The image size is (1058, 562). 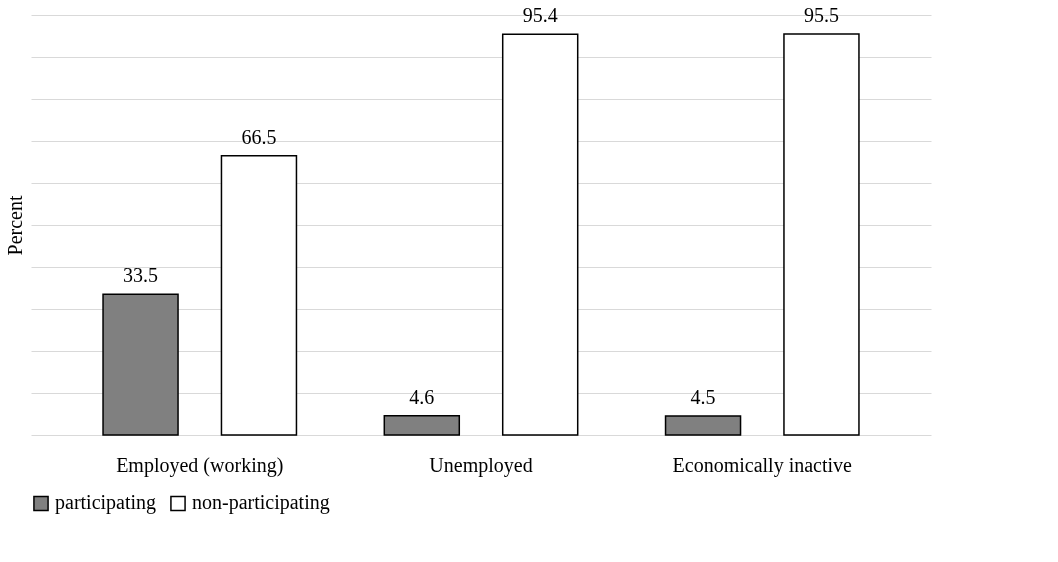 I want to click on data-label: 66.5, so click(x=259, y=136).